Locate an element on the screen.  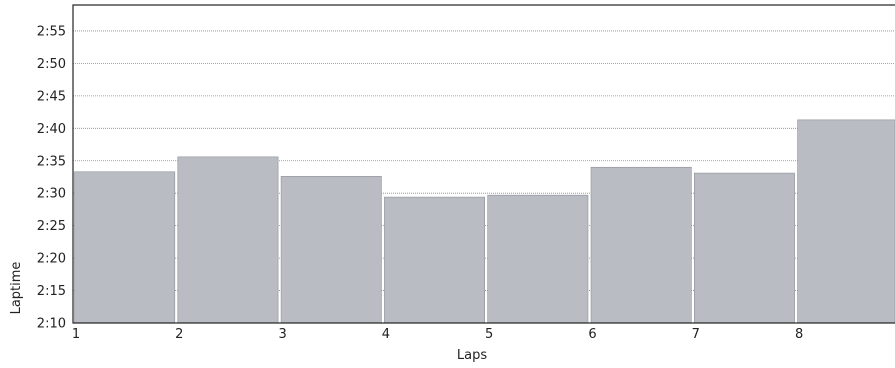
y-tick-label: 2:40 is located at coordinates (51, 129).